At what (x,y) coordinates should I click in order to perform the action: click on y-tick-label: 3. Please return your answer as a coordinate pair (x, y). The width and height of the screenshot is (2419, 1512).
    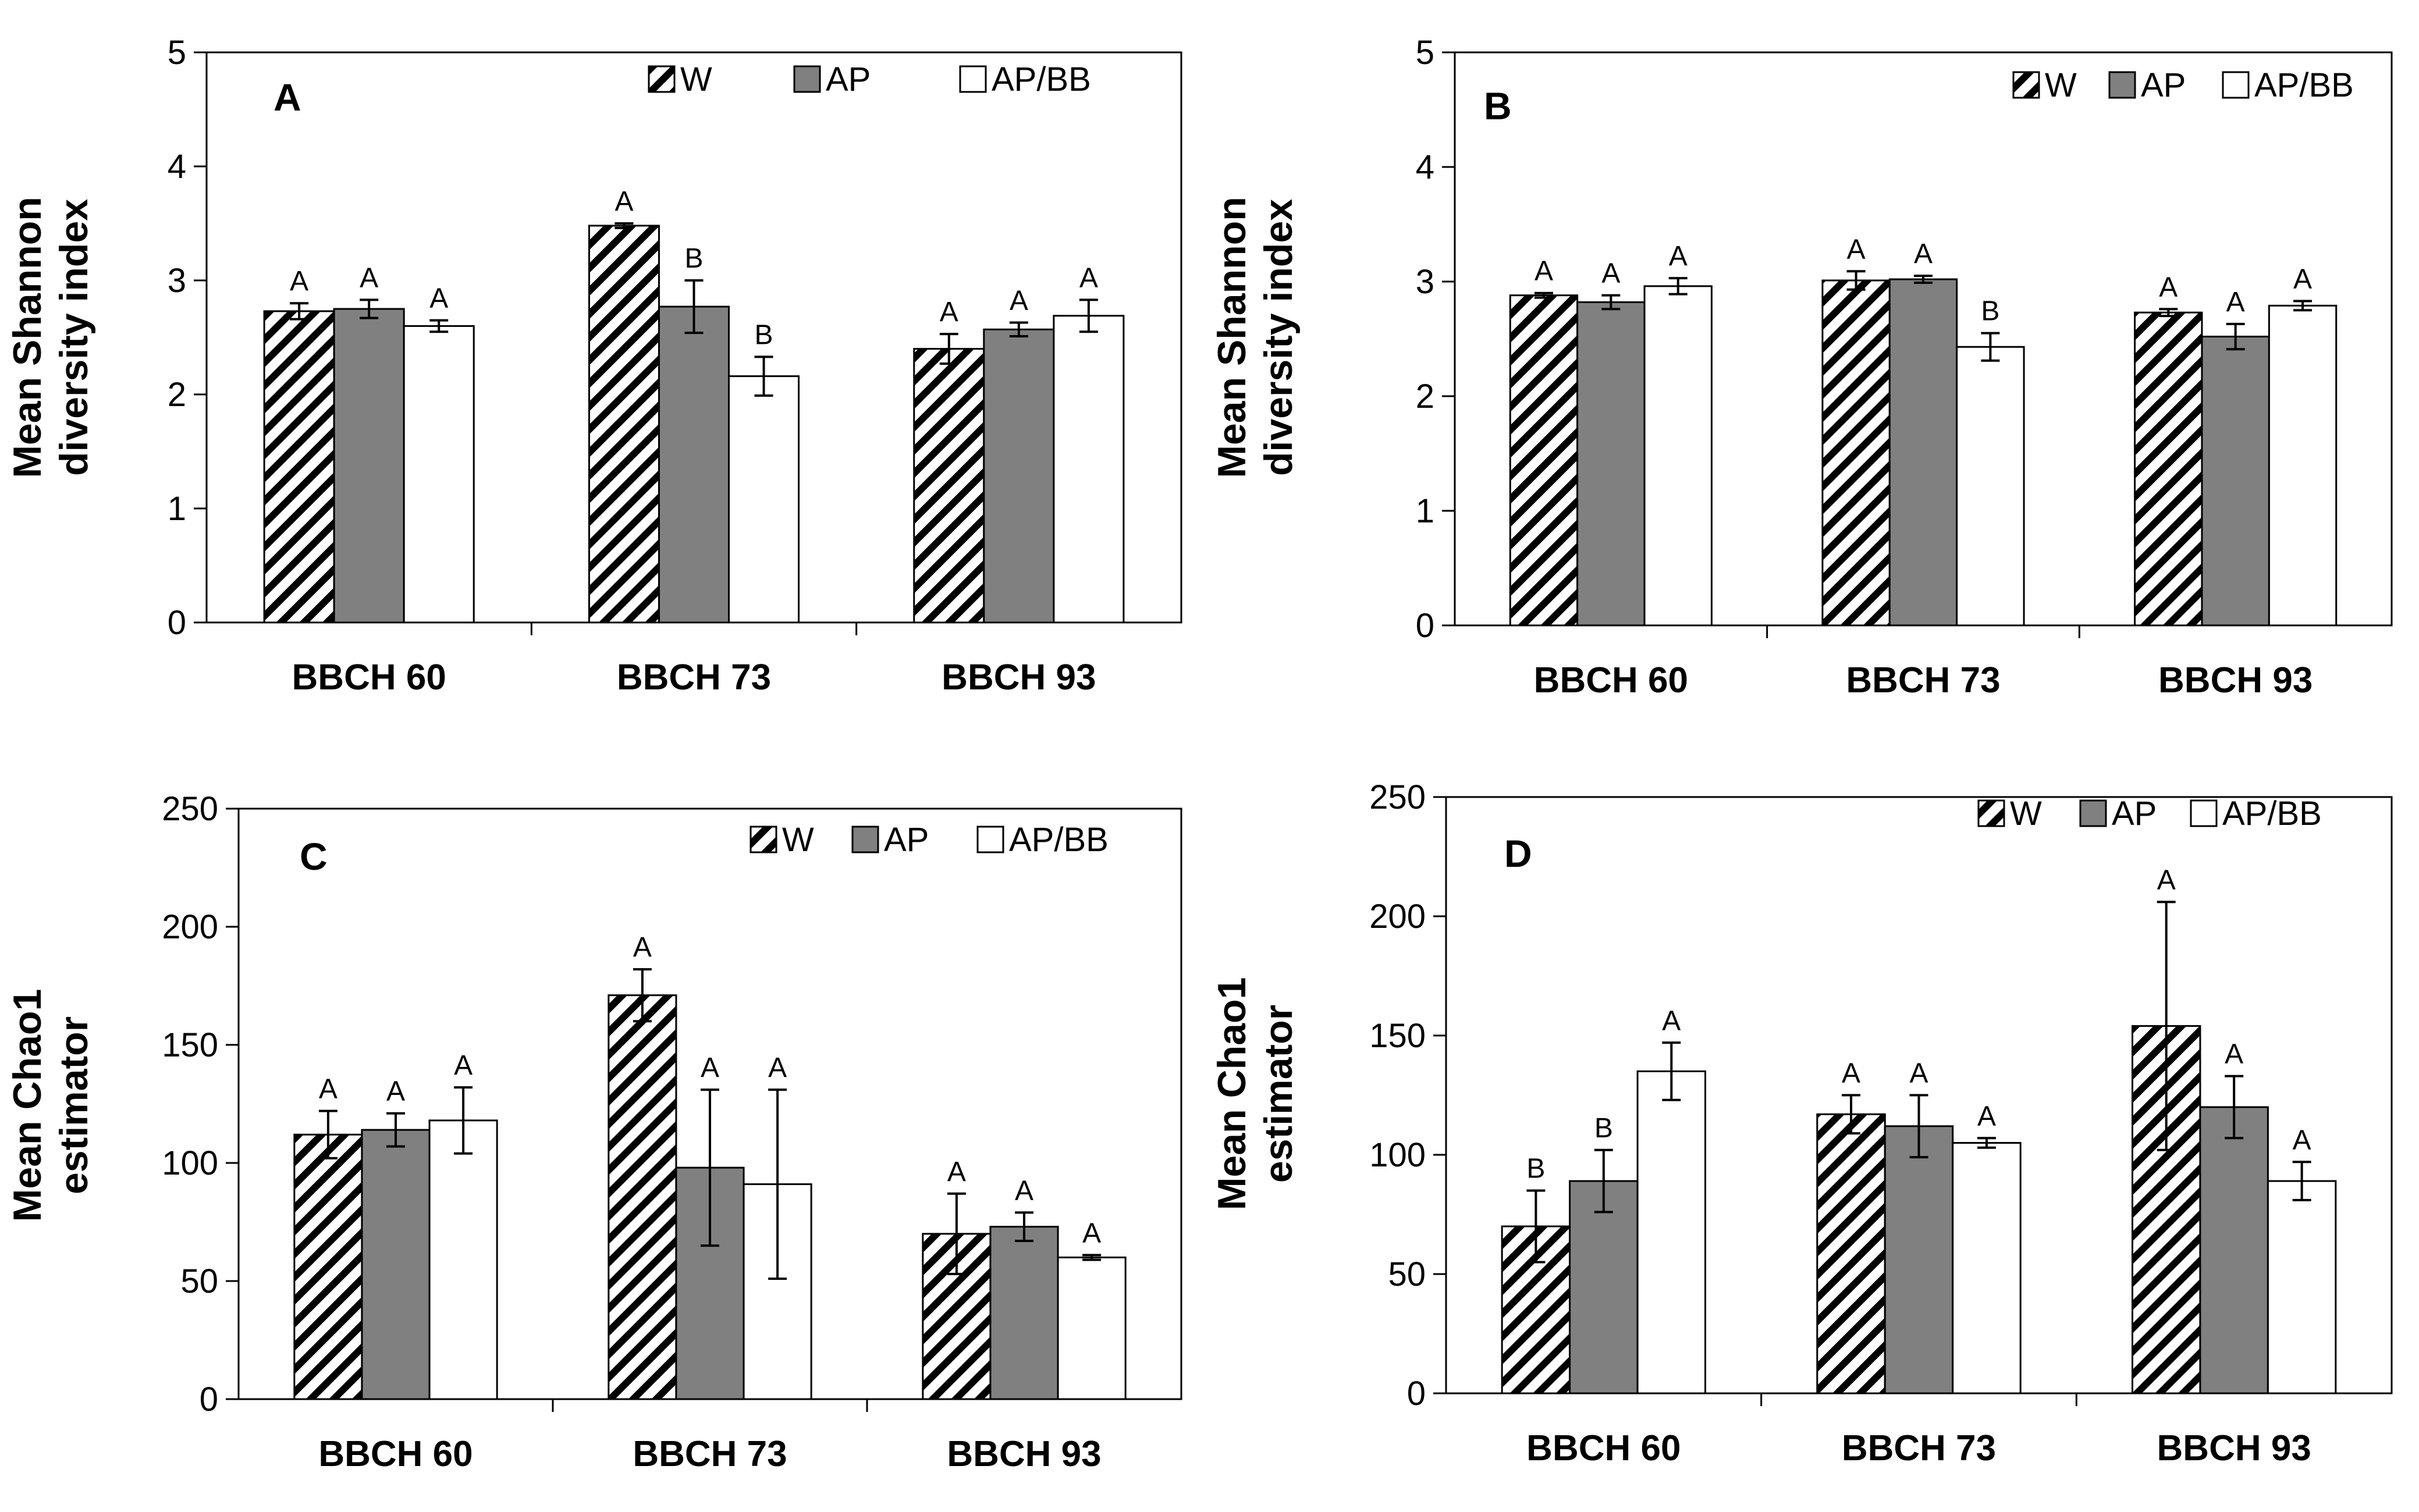
    Looking at the image, I should click on (1425, 282).